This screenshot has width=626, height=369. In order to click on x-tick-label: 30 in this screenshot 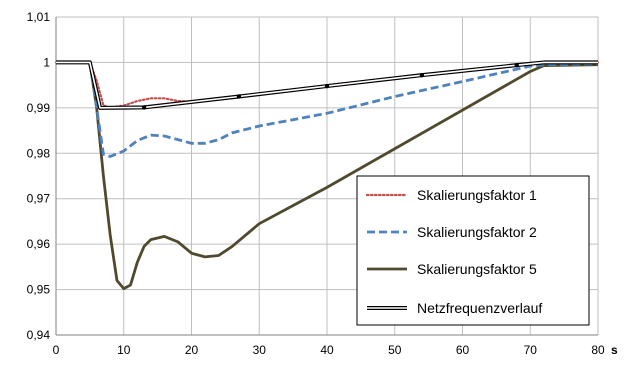, I will do `click(260, 350)`.